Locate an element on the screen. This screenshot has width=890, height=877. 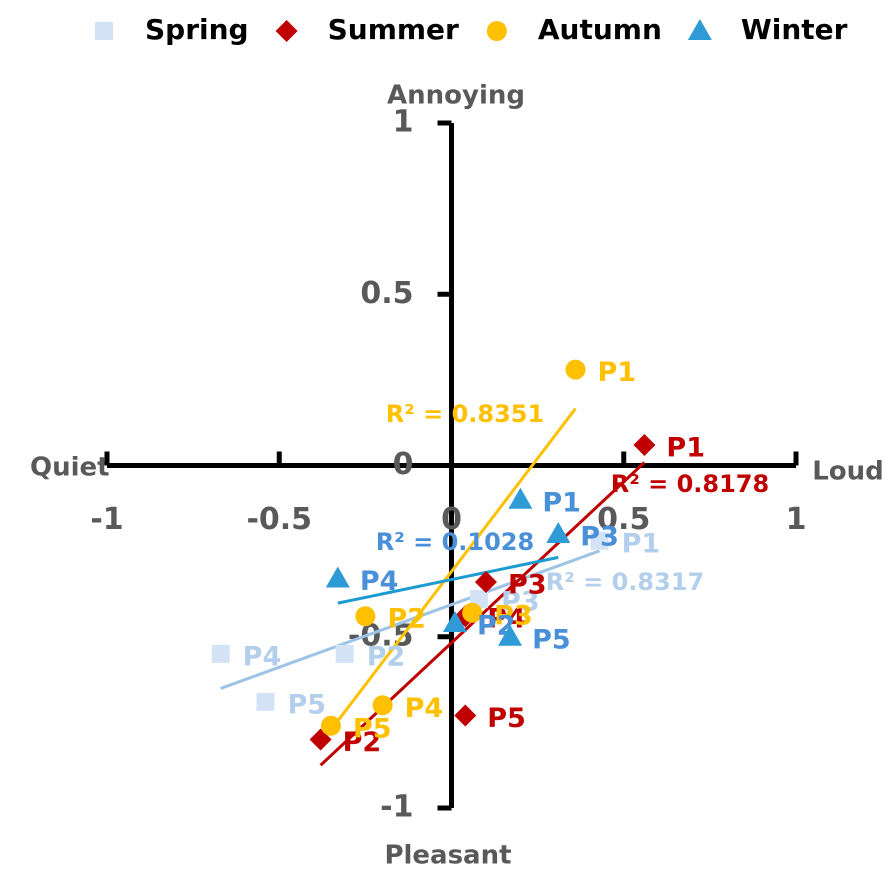
y-tick-label: 0.5 is located at coordinates (386, 293).